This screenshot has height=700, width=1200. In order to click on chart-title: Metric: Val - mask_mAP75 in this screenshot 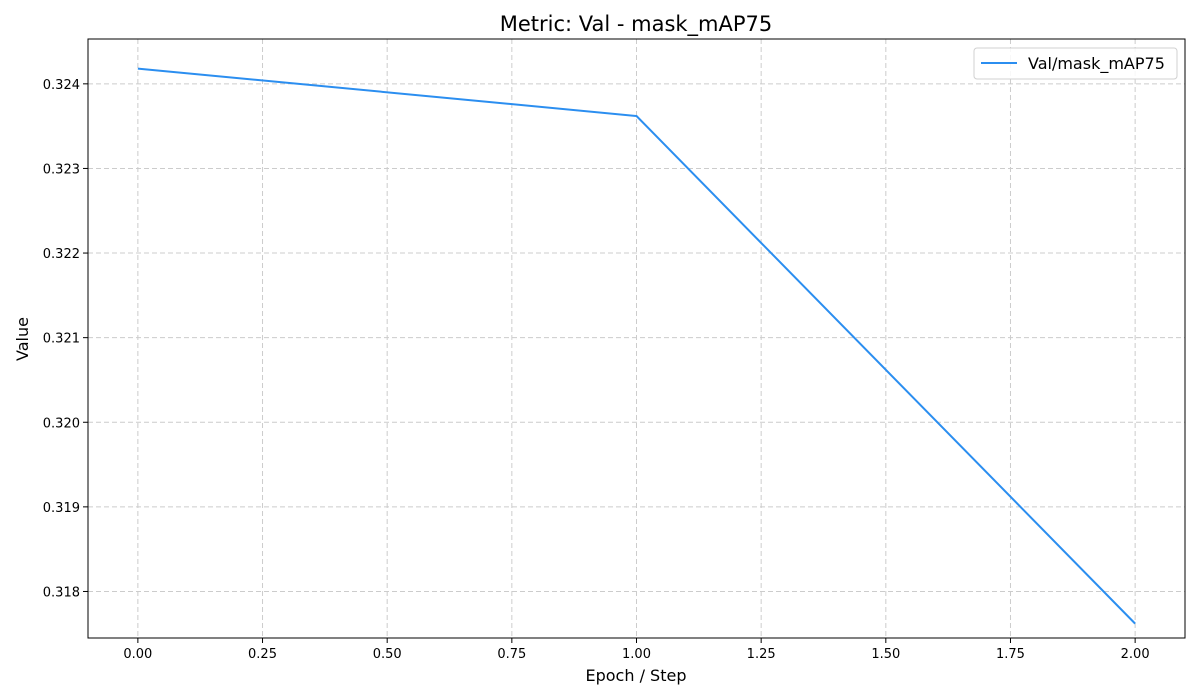, I will do `click(636, 24)`.